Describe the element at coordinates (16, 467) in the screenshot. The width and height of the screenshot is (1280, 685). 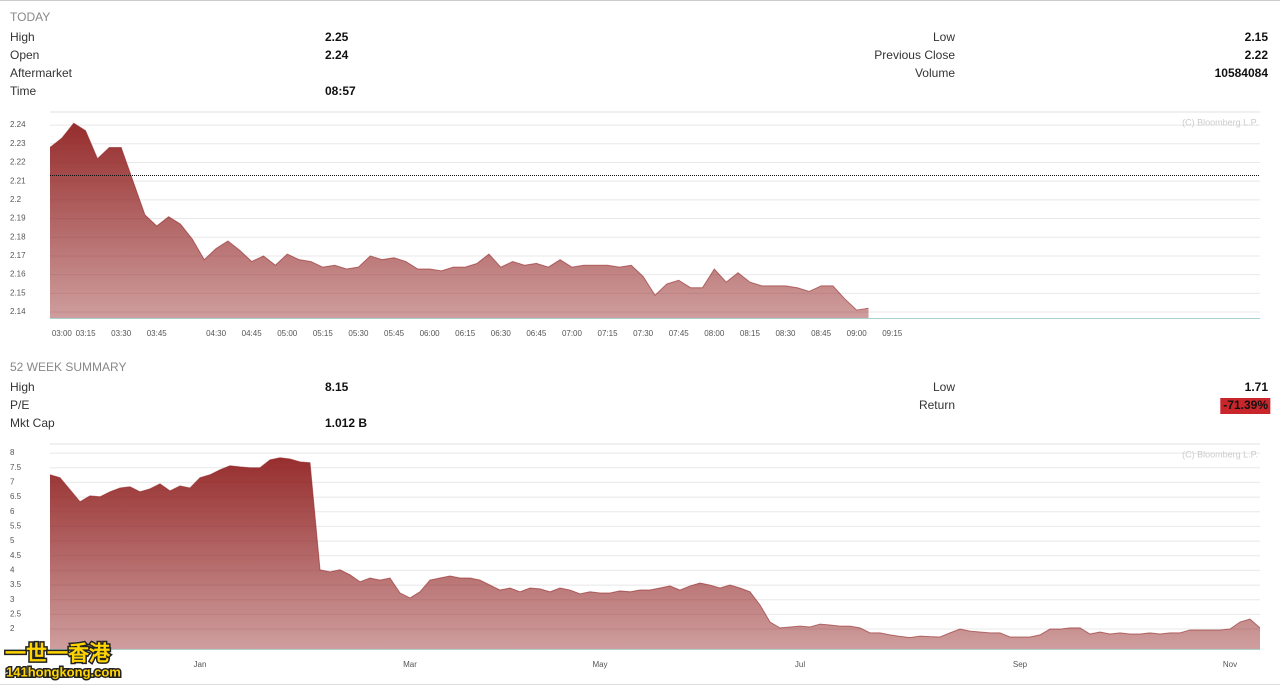
I see `y-tick-label: 7.5` at that location.